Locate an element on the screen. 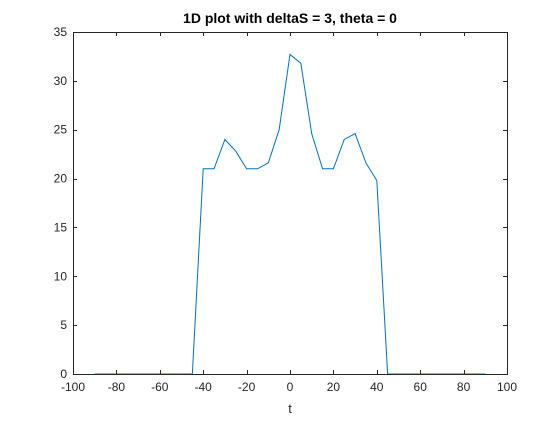  x-tick-label: -60 is located at coordinates (160, 387).